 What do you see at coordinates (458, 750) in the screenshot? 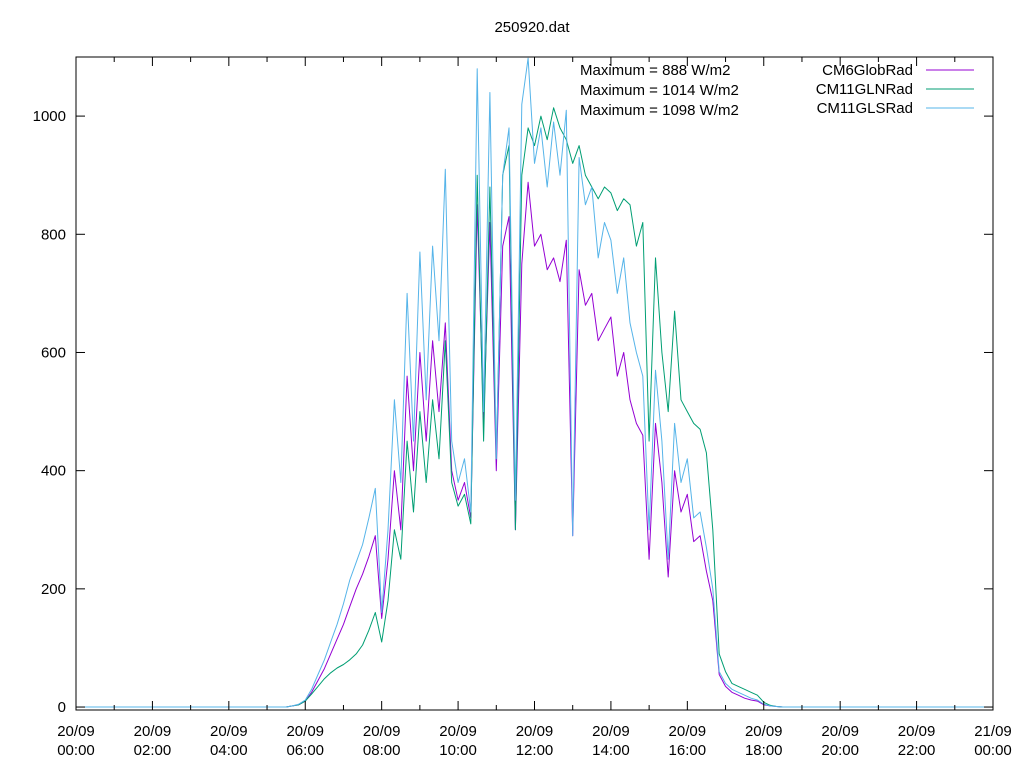
I see `x-tick-label-time: 10:00` at bounding box center [458, 750].